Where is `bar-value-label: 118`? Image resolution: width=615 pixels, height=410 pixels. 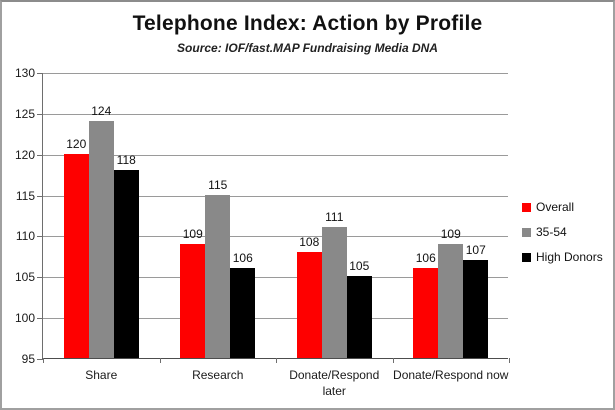
bar-value-label: 118 is located at coordinates (126, 160).